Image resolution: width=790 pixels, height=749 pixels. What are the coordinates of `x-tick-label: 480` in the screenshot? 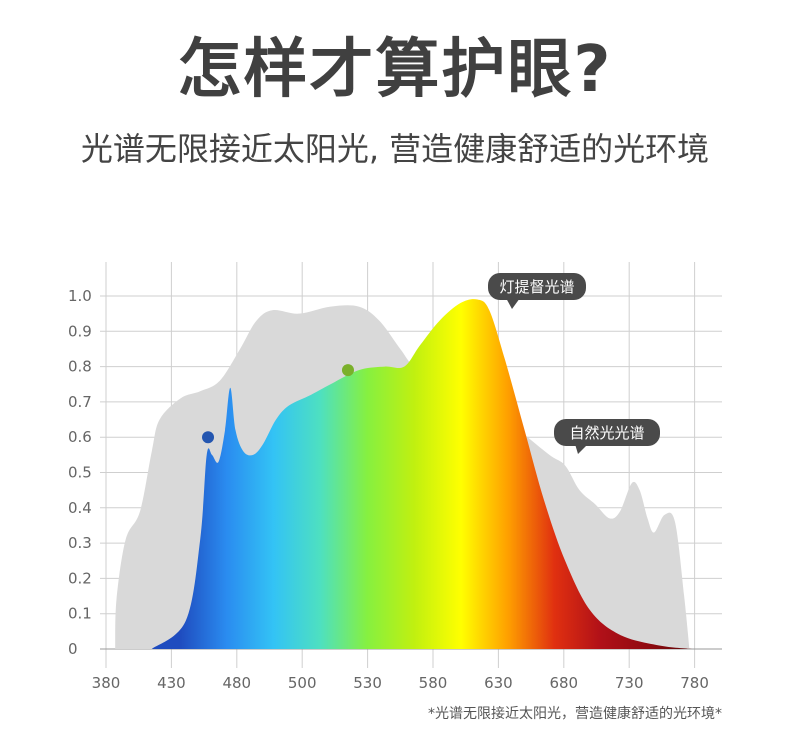 It's located at (236, 683).